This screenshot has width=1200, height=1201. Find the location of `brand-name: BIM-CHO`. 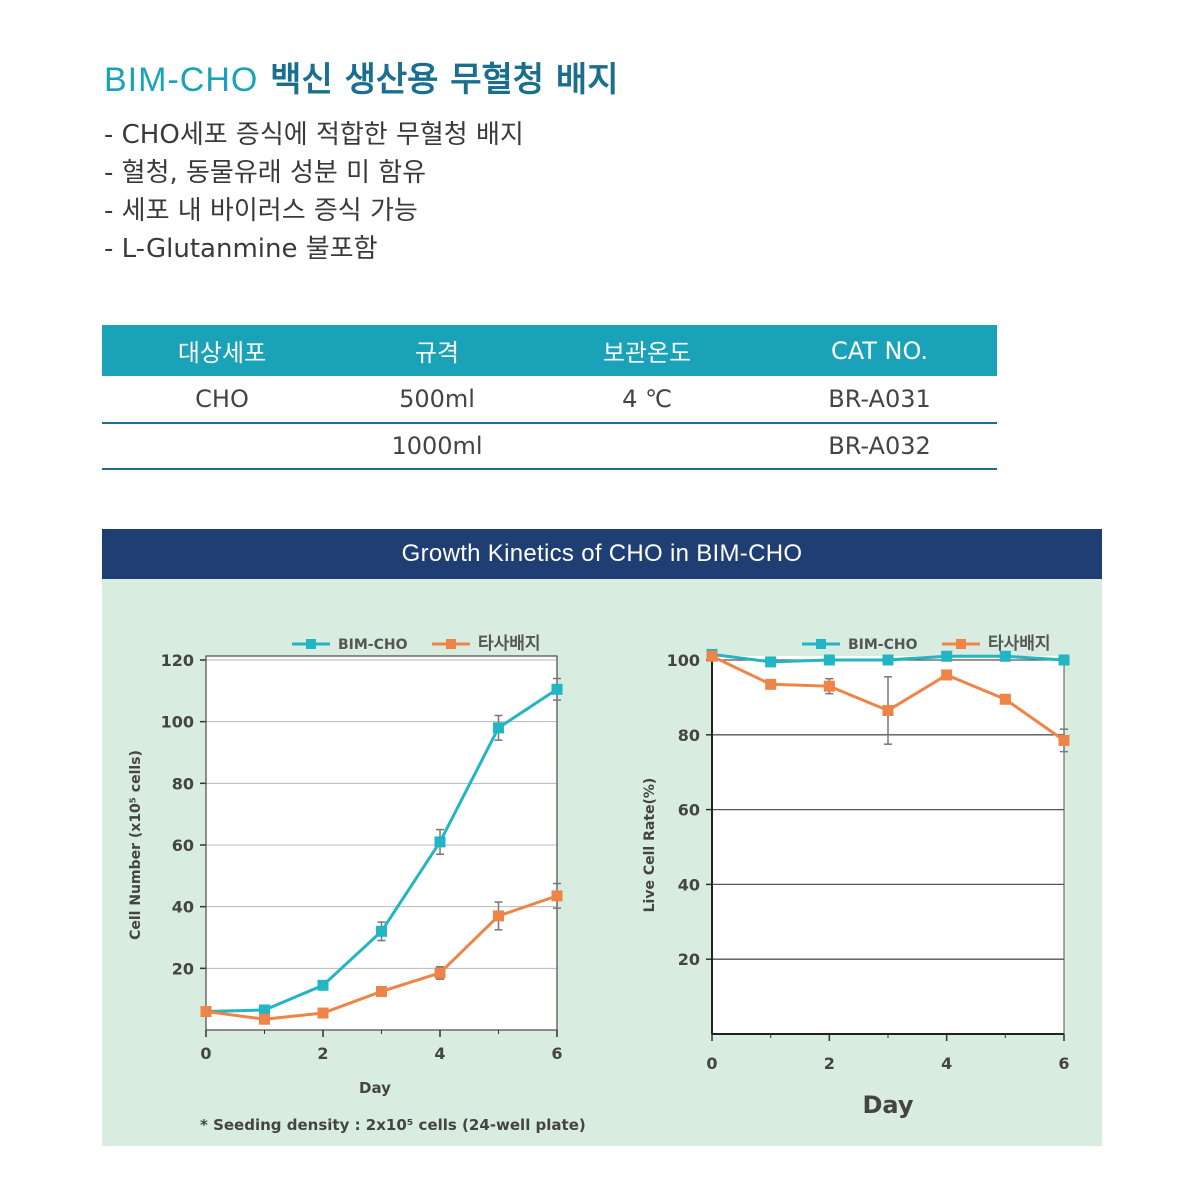

brand-name: BIM-CHO is located at coordinates (181, 80).